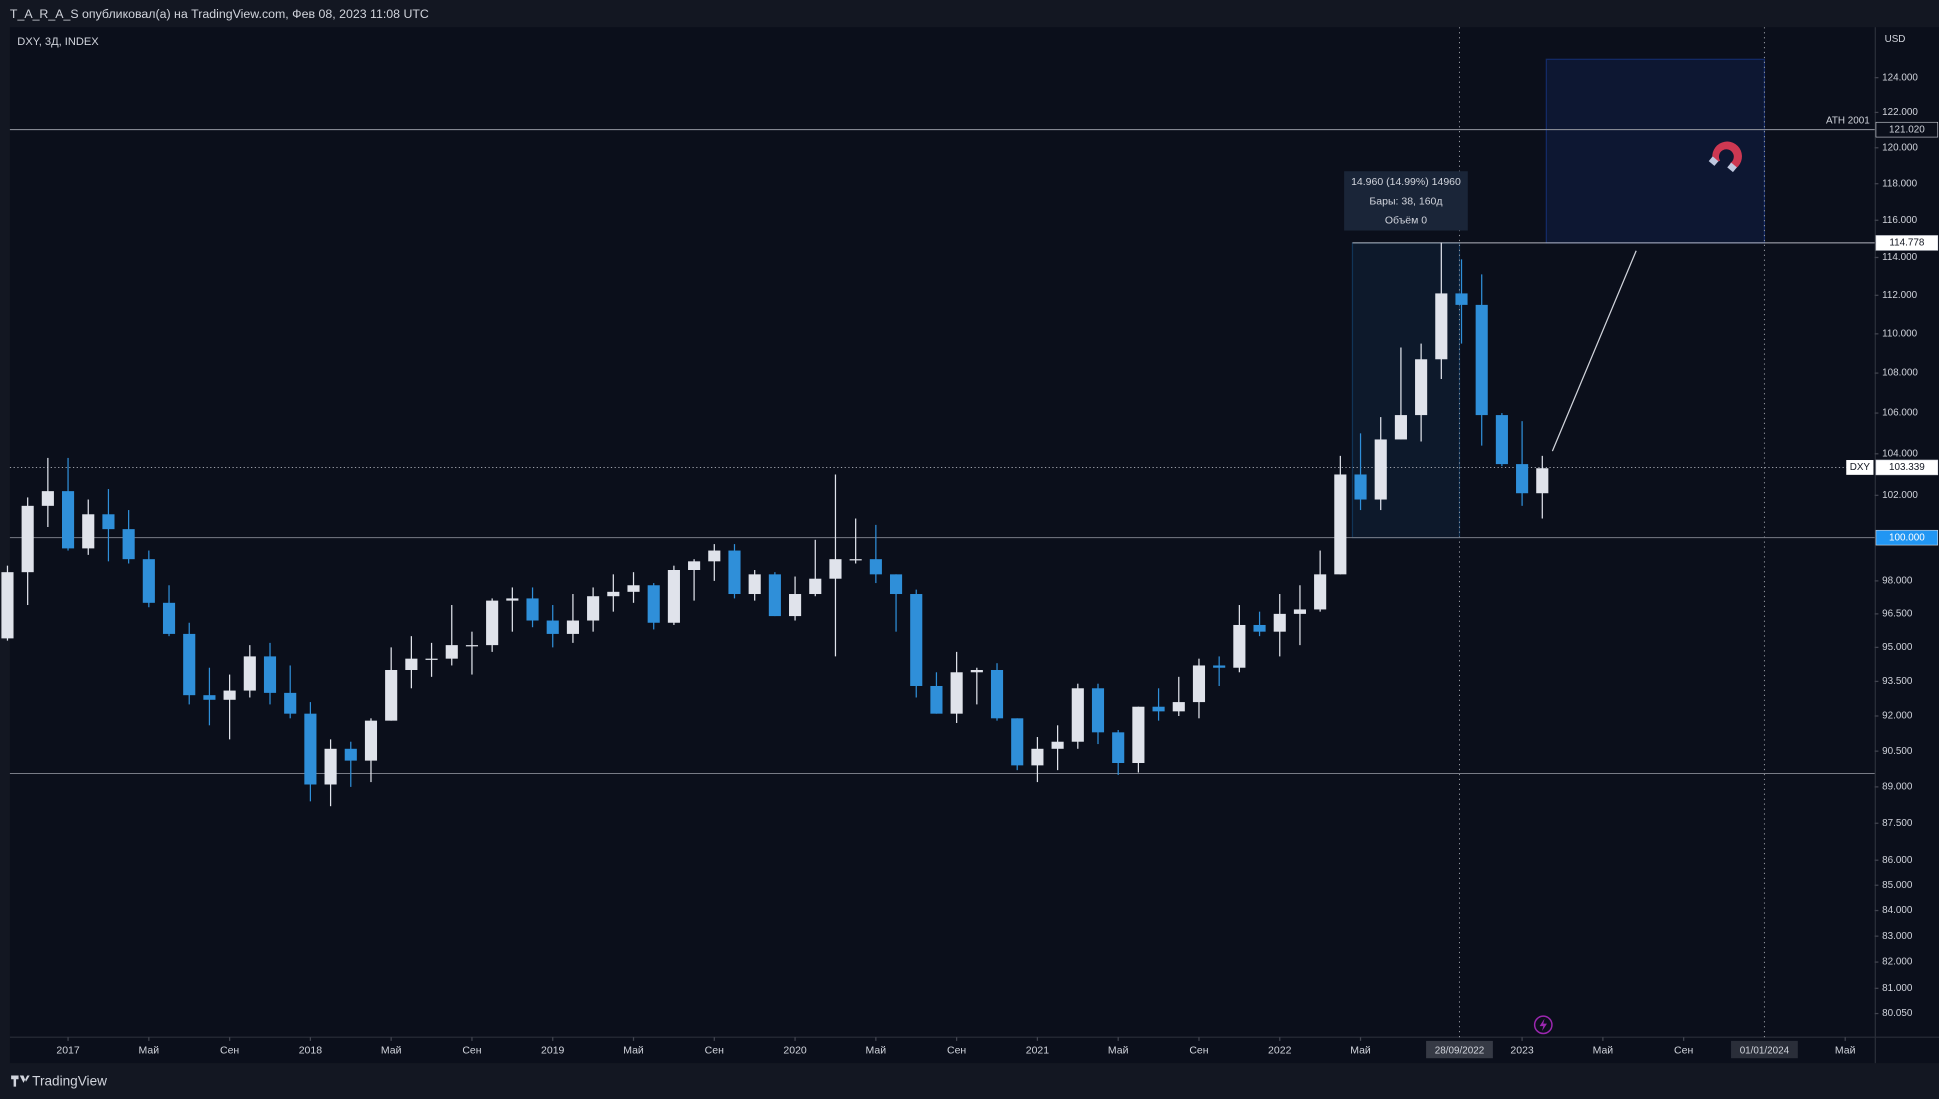 Image resolution: width=1939 pixels, height=1099 pixels. Describe the element at coordinates (1897, 988) in the screenshot. I see `y-tick-label: 81.000` at that location.